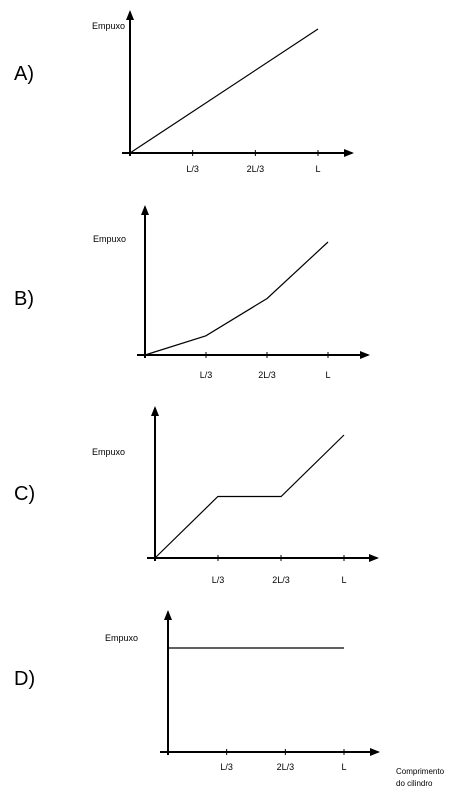  I want to click on x-axis-label-line-1: Comprimento, so click(420, 771).